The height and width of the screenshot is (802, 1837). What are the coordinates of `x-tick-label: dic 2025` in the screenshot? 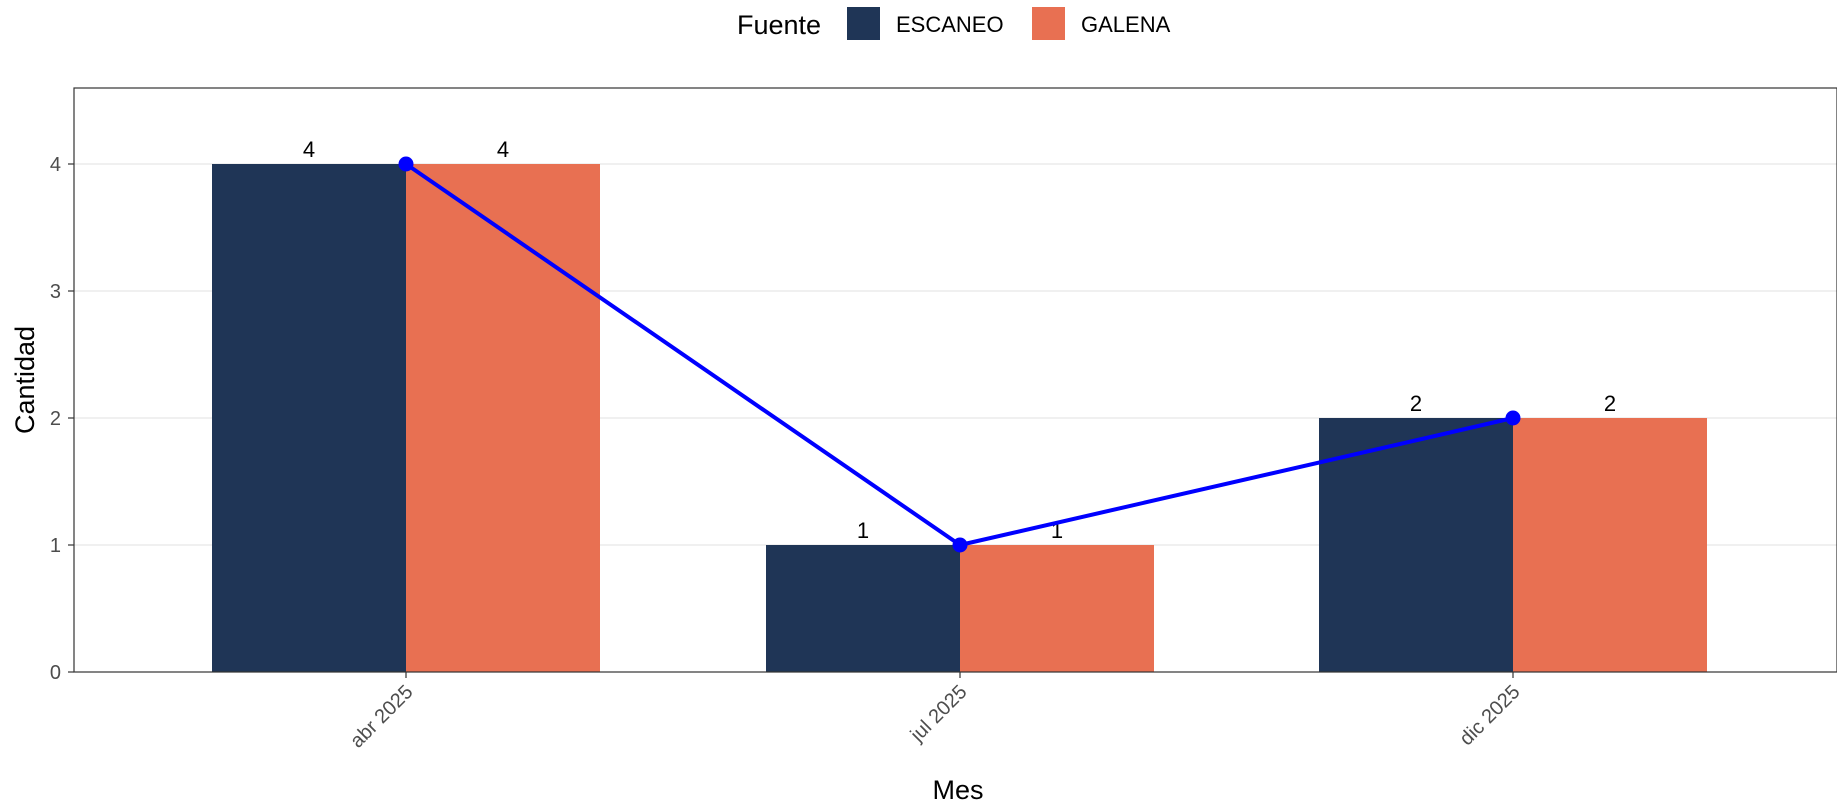 It's located at (1490, 715).